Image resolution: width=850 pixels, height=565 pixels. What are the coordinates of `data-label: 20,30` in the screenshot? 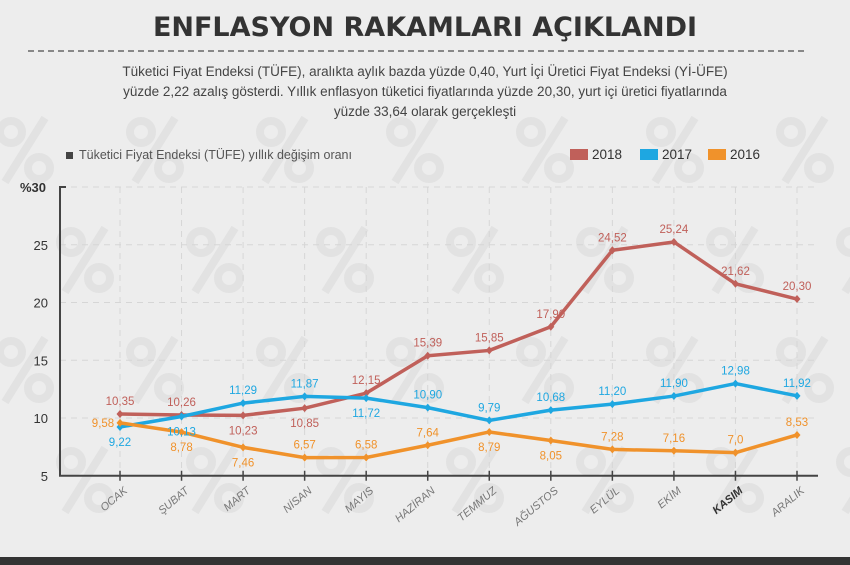 It's located at (797, 287).